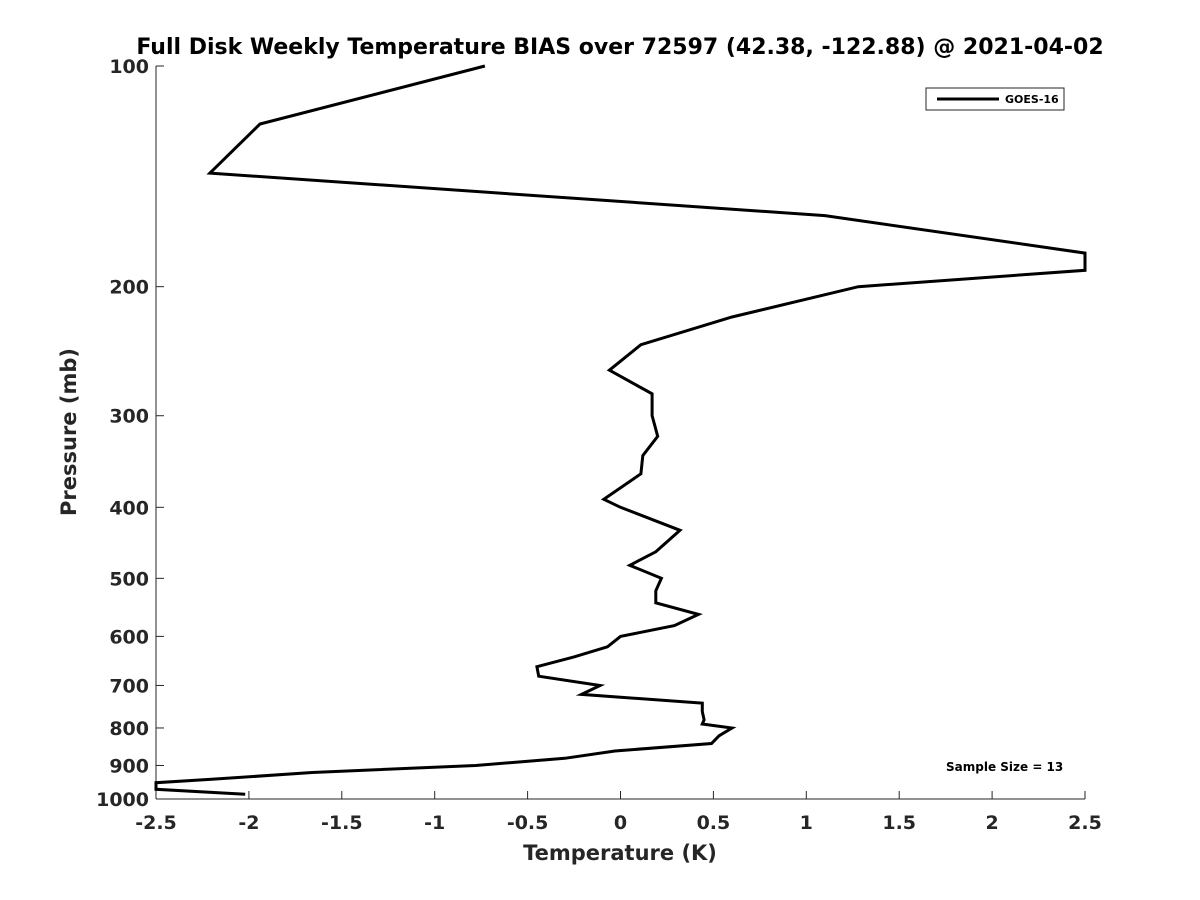  What do you see at coordinates (1004, 767) in the screenshot?
I see `sample-size-annotation: Sample Size = 13` at bounding box center [1004, 767].